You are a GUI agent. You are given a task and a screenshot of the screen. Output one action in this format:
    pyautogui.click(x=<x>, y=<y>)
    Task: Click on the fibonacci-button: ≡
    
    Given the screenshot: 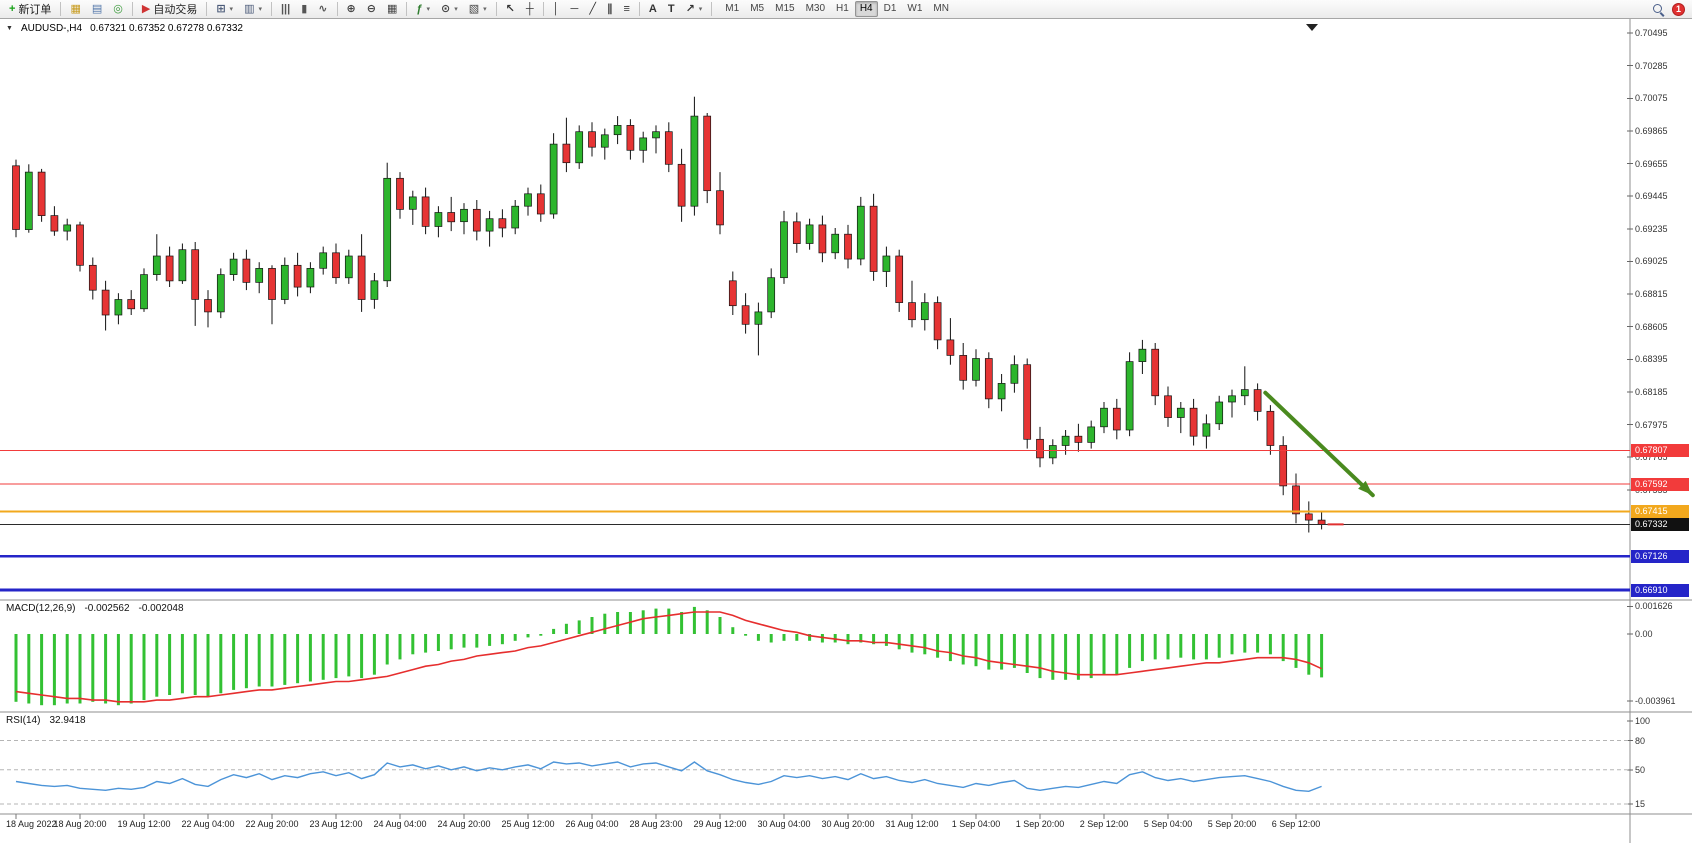 What is the action you would take?
    pyautogui.click(x=626, y=9)
    